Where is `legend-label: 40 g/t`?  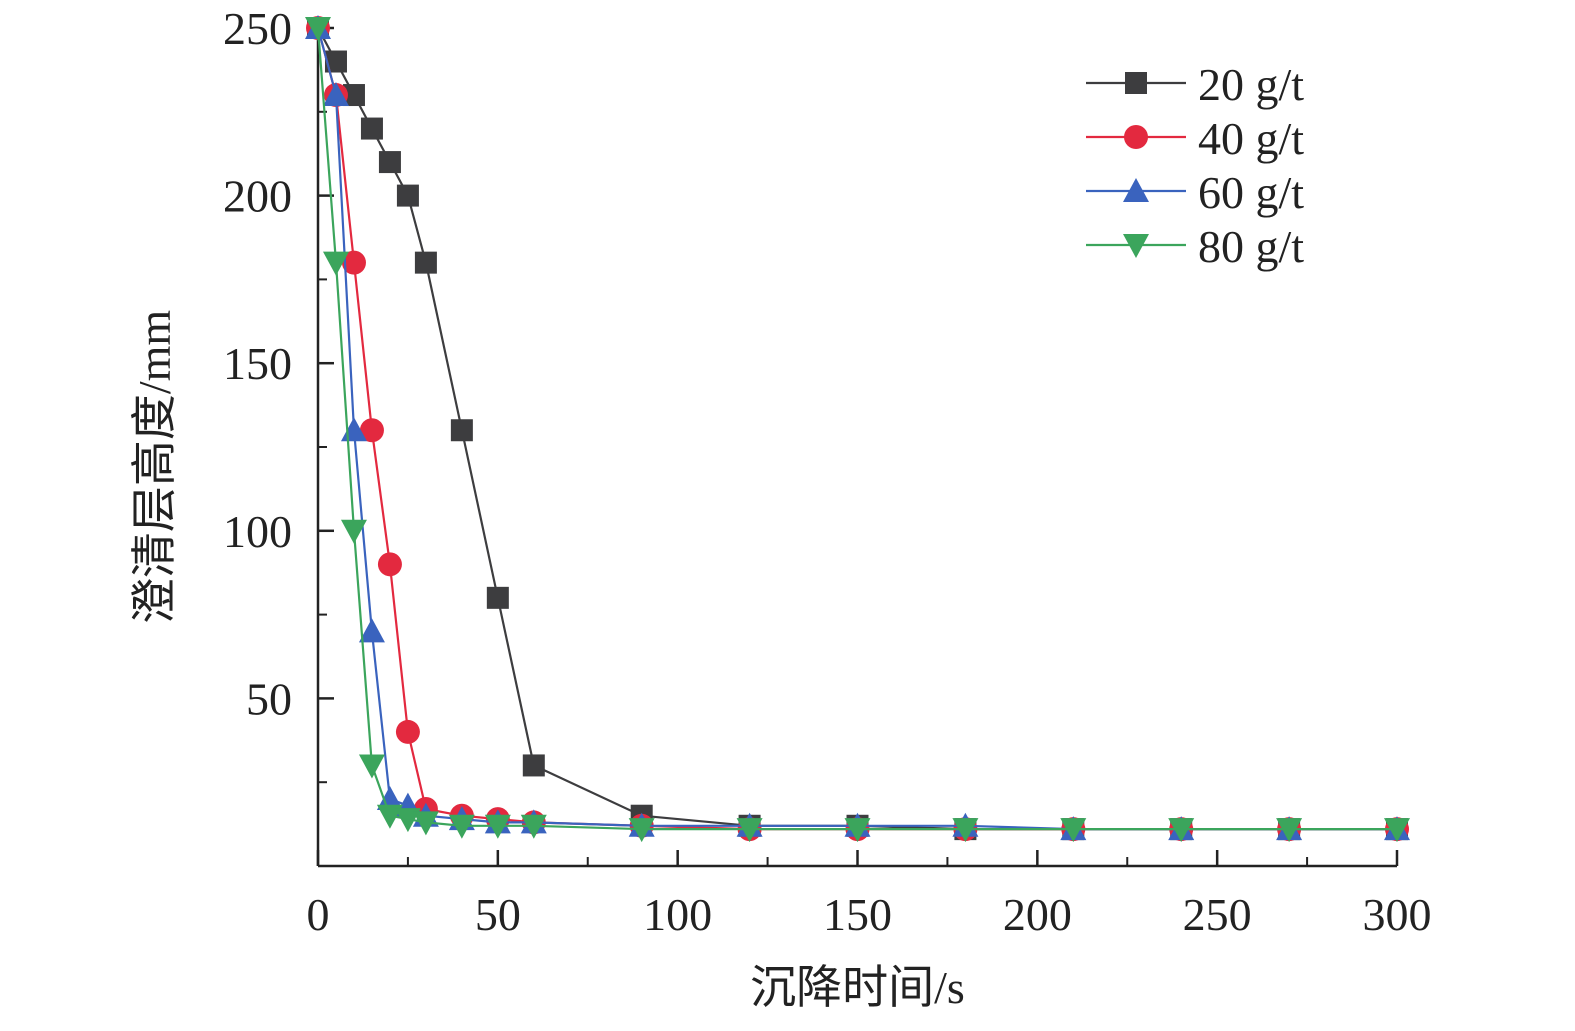 legend-label: 40 g/t is located at coordinates (1251, 138).